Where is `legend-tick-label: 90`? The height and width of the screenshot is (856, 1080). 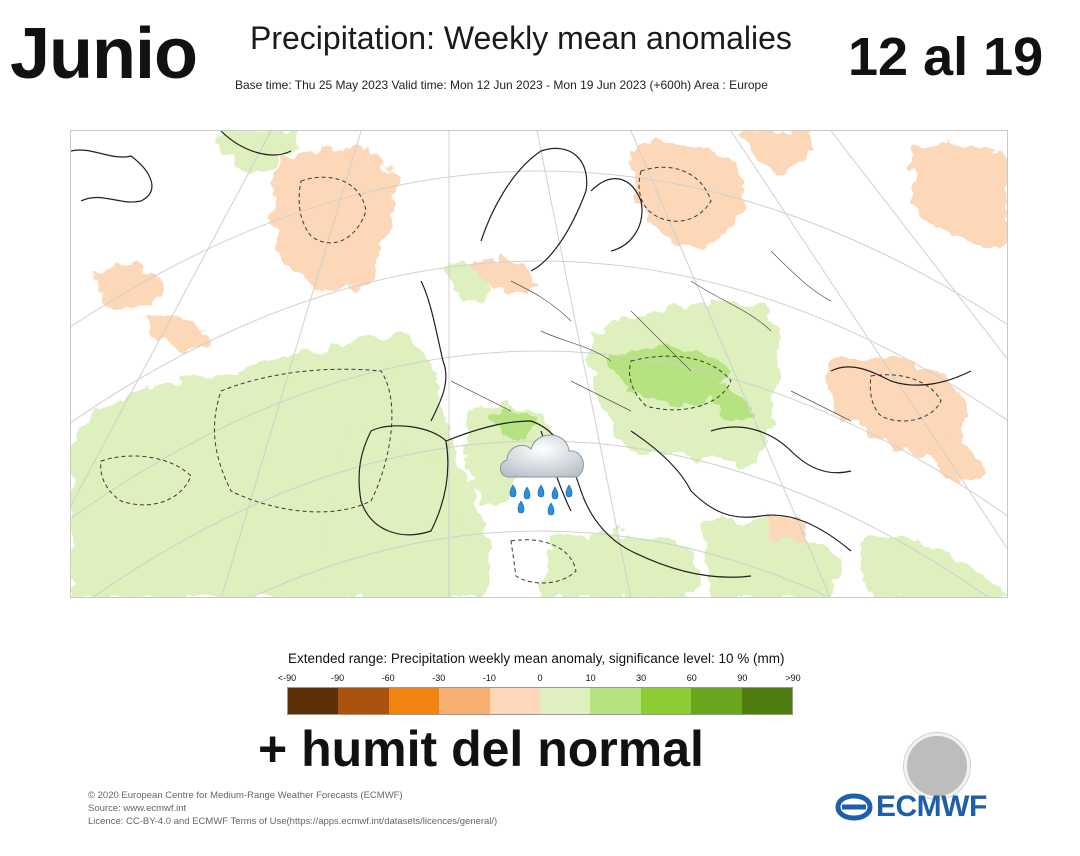 legend-tick-label: 90 is located at coordinates (742, 678).